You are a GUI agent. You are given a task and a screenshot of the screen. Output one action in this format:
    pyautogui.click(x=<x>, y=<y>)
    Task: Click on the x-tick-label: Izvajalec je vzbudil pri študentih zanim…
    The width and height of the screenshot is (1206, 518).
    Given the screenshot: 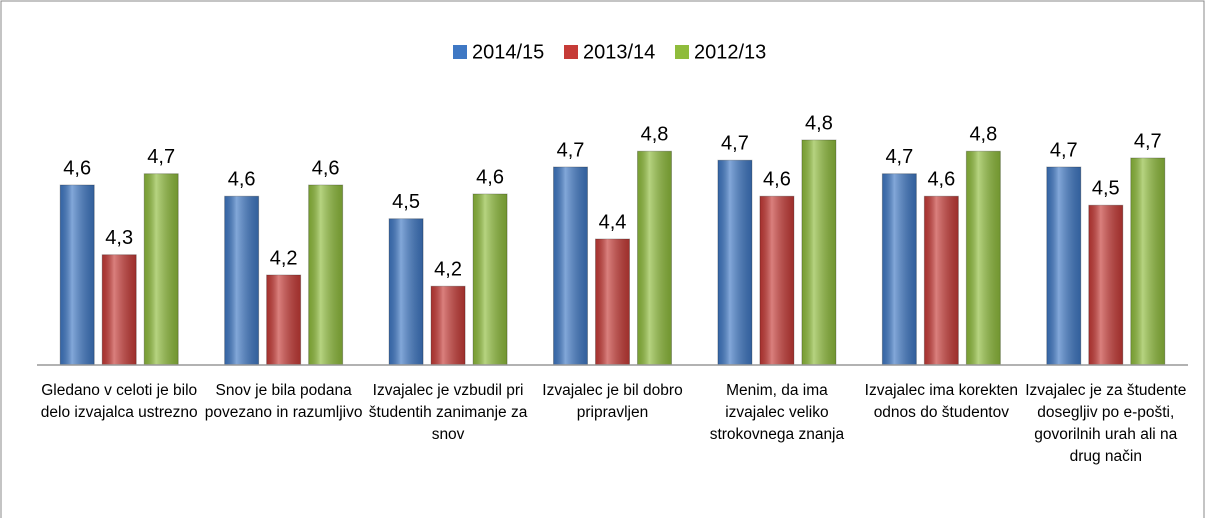 What is the action you would take?
    pyautogui.click(x=448, y=412)
    